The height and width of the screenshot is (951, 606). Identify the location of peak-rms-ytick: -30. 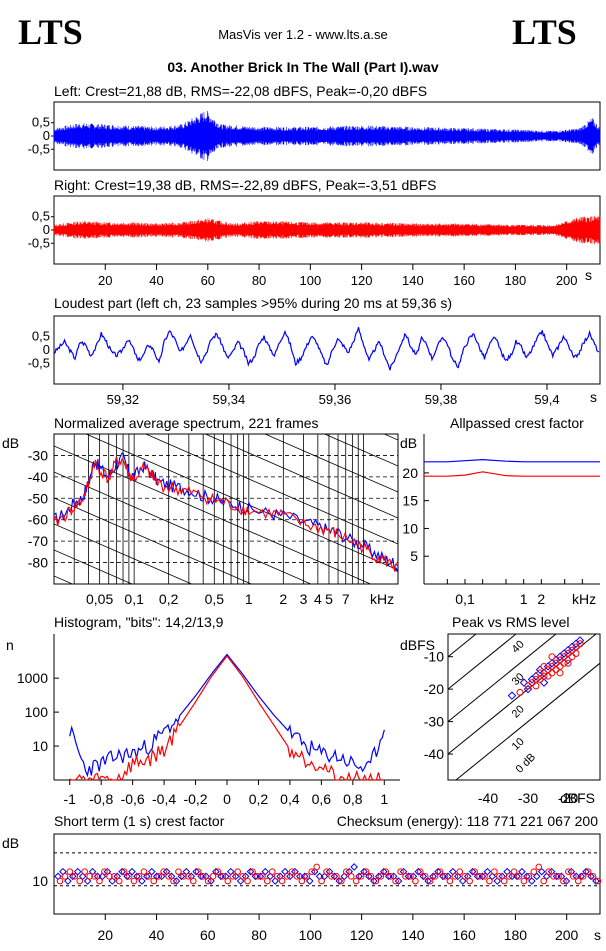
(434, 722).